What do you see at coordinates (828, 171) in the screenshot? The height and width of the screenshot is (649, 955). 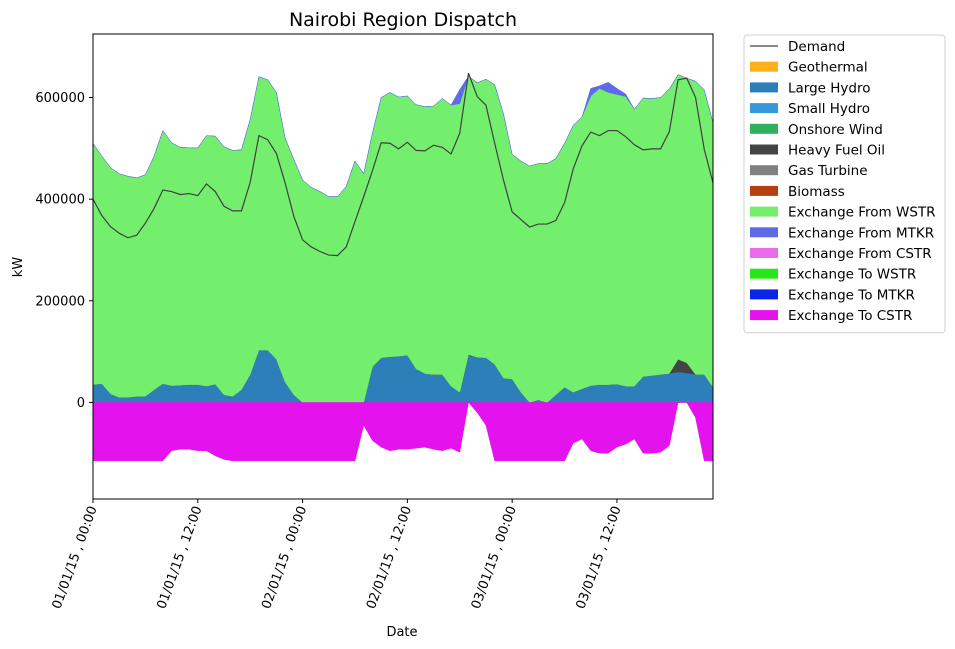 I see `legend-label: Gas Turbine` at bounding box center [828, 171].